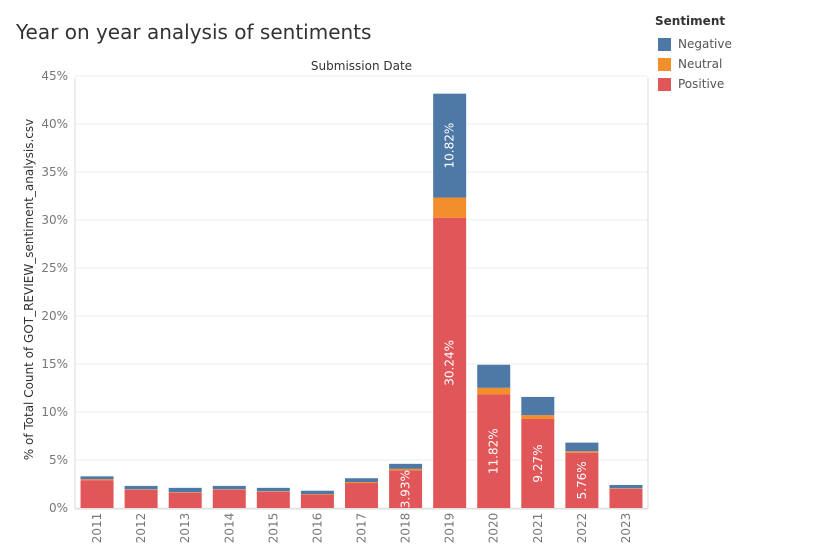  I want to click on chart-title: Year on year analysis of sentiments, so click(194, 32).